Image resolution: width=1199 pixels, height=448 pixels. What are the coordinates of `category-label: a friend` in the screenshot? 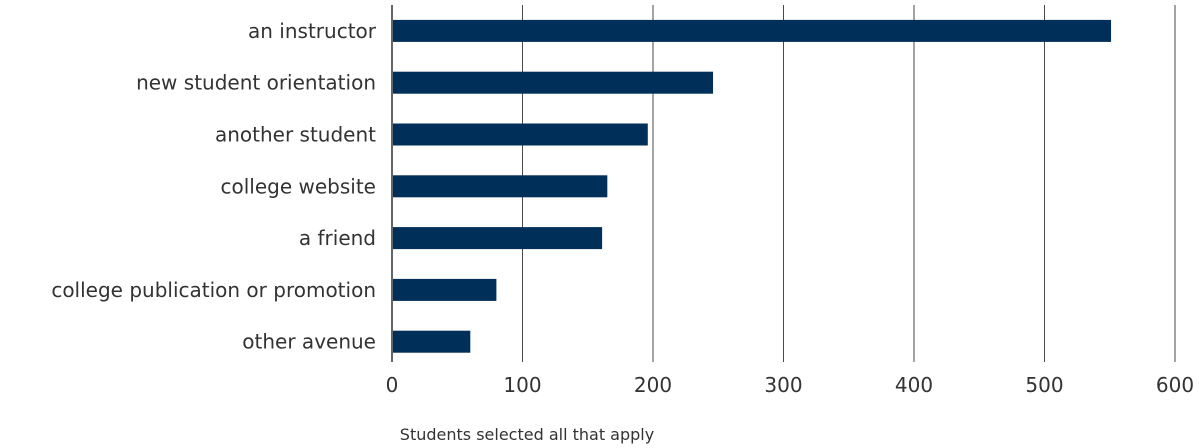 It's located at (337, 238).